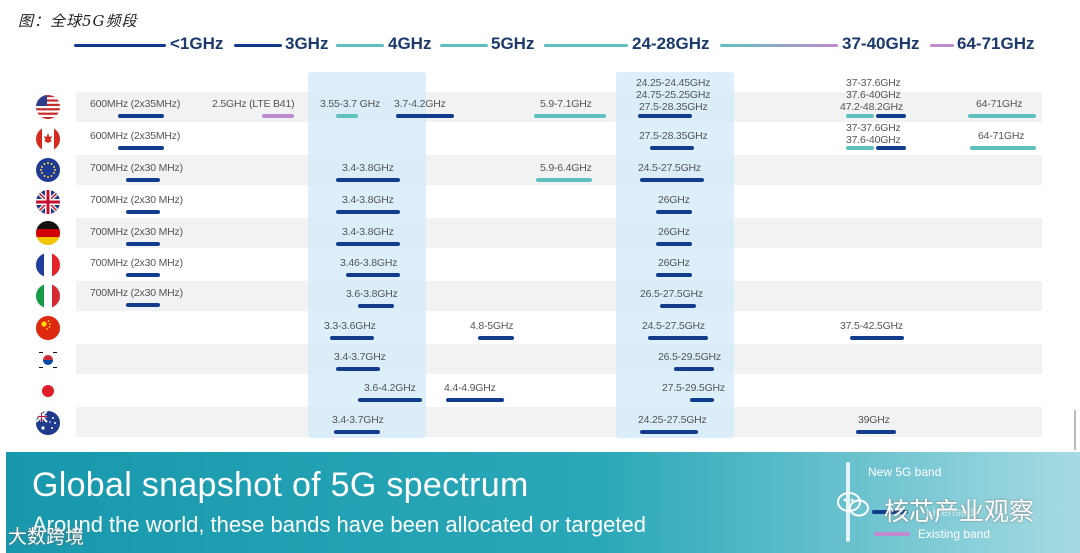 This screenshot has width=1080, height=553. I want to click on cell-us-3.7ghz: 3.7-4.2GHz, so click(420, 104).